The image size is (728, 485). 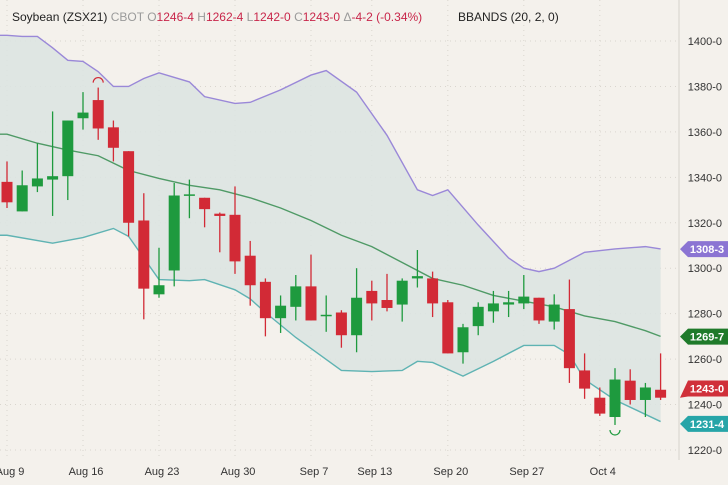 I want to click on y-tick-label: 1280-0, so click(x=705, y=315).